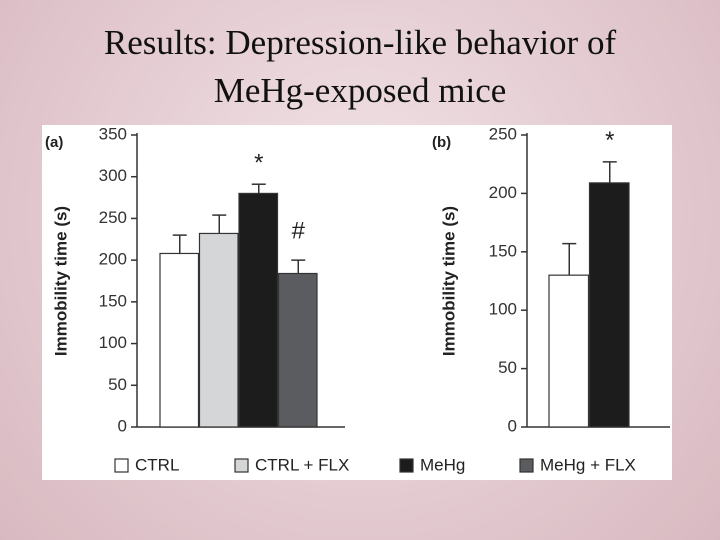 The width and height of the screenshot is (720, 540). What do you see at coordinates (157, 464) in the screenshot?
I see `legend-label: CTRL` at bounding box center [157, 464].